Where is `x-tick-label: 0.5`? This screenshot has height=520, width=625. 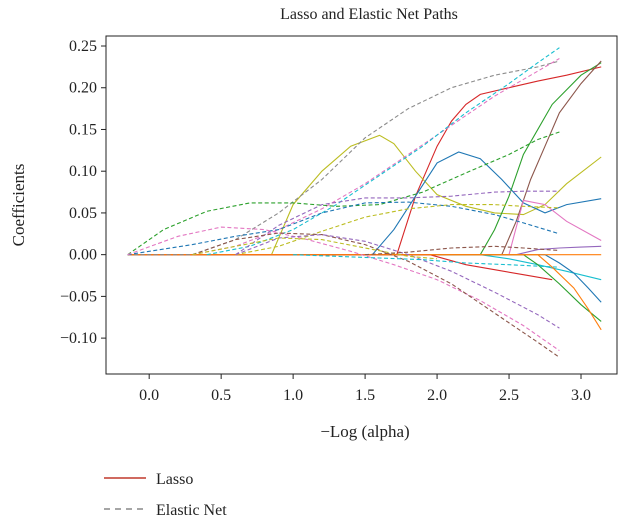
x-tick-label: 0.5 is located at coordinates (221, 395).